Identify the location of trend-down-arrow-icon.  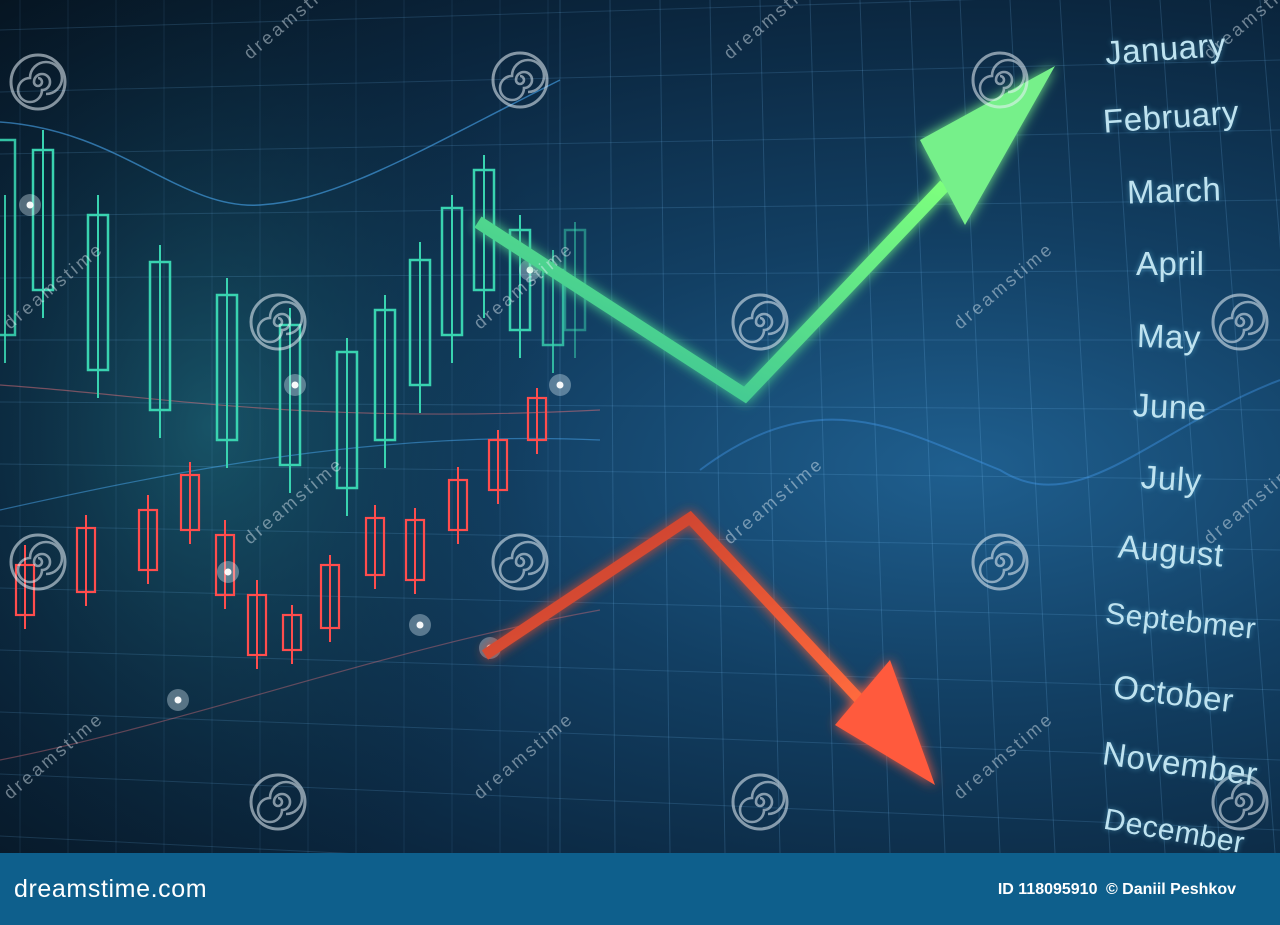
(708, 647).